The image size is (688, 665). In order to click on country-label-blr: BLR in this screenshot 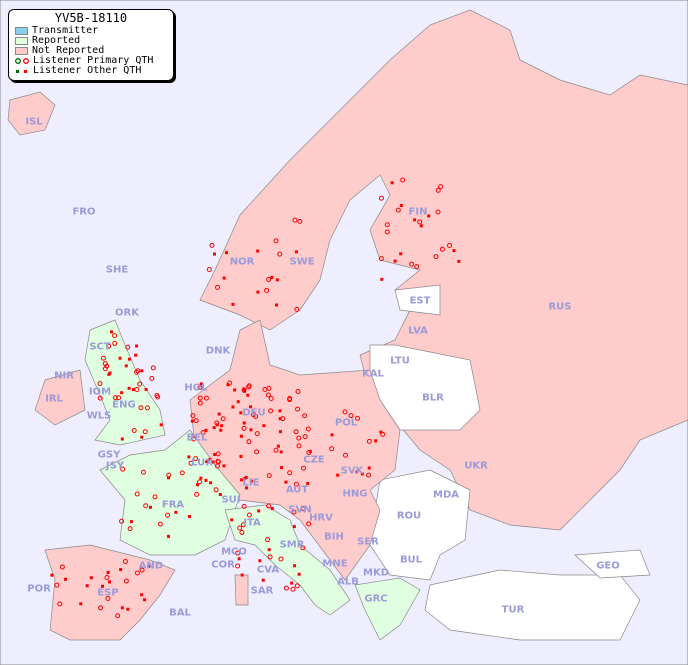, I will do `click(433, 398)`.